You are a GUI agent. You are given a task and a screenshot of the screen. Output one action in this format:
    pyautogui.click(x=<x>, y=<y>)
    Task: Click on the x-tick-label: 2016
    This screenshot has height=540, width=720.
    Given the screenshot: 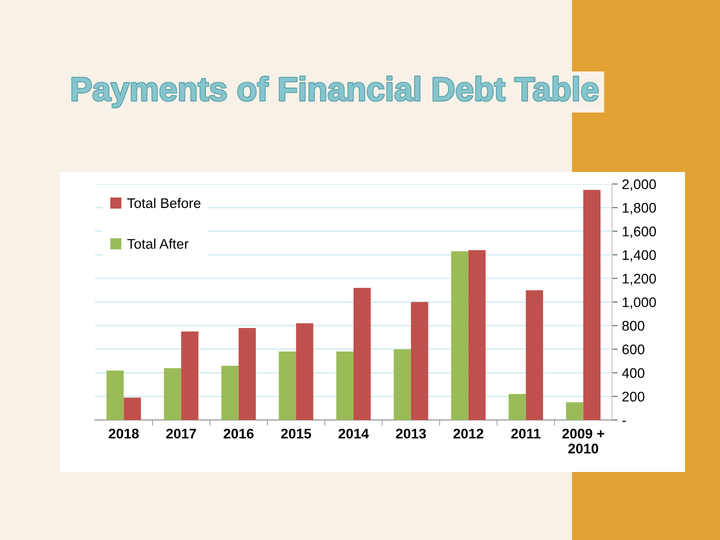 What is the action you would take?
    pyautogui.click(x=239, y=433)
    